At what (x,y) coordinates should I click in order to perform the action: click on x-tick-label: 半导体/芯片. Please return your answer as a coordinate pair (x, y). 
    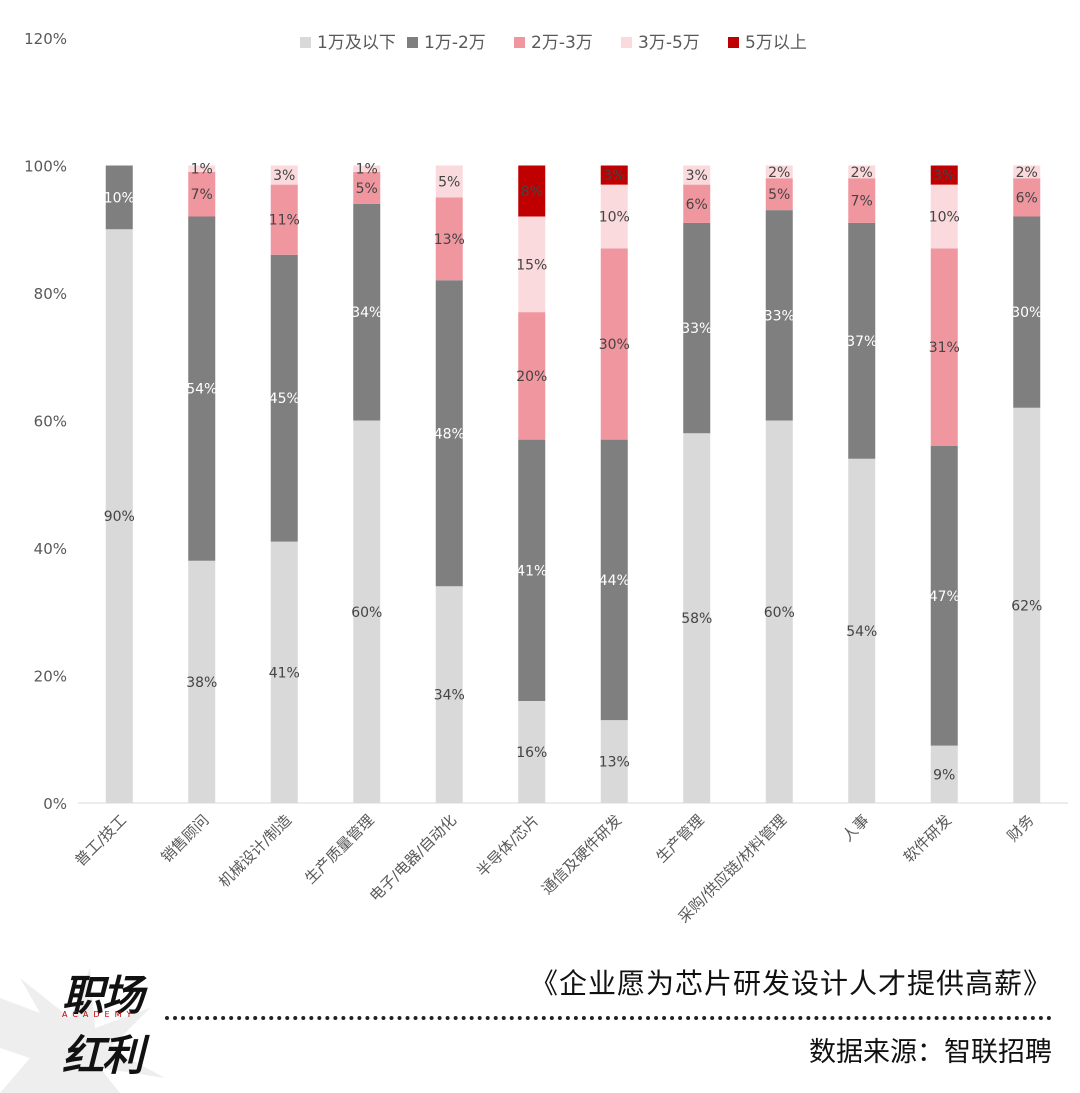
    Looking at the image, I should click on (507, 845).